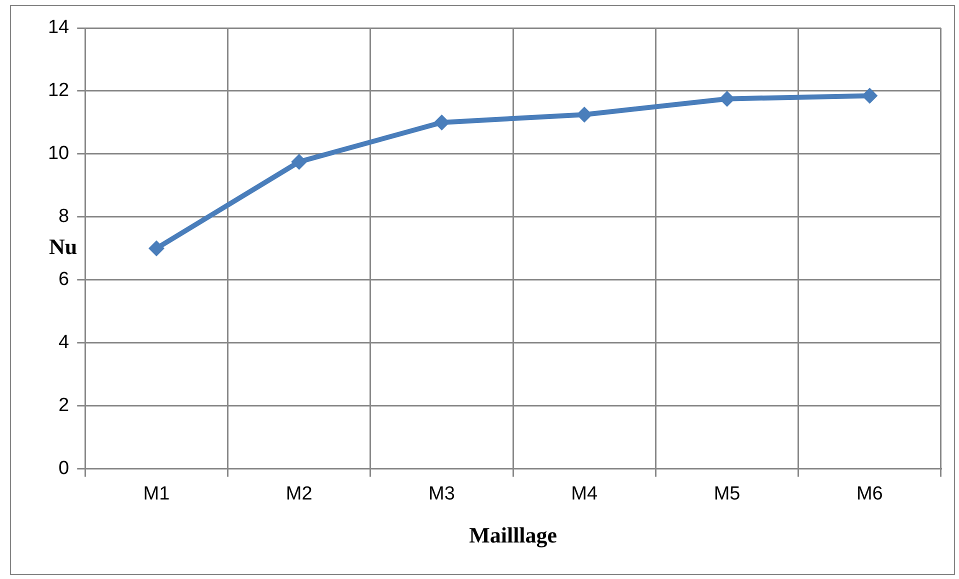  Describe the element at coordinates (64, 469) in the screenshot. I see `y-tick-label: 0` at that location.